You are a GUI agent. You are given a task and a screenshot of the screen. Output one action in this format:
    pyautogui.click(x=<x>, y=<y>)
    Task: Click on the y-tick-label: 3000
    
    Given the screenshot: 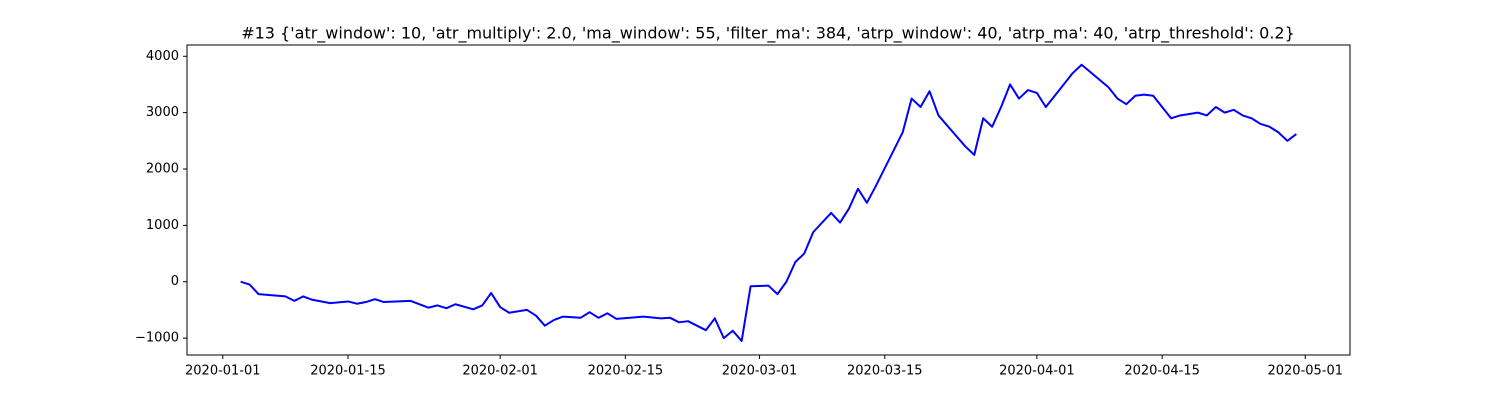 What is the action you would take?
    pyautogui.click(x=162, y=112)
    